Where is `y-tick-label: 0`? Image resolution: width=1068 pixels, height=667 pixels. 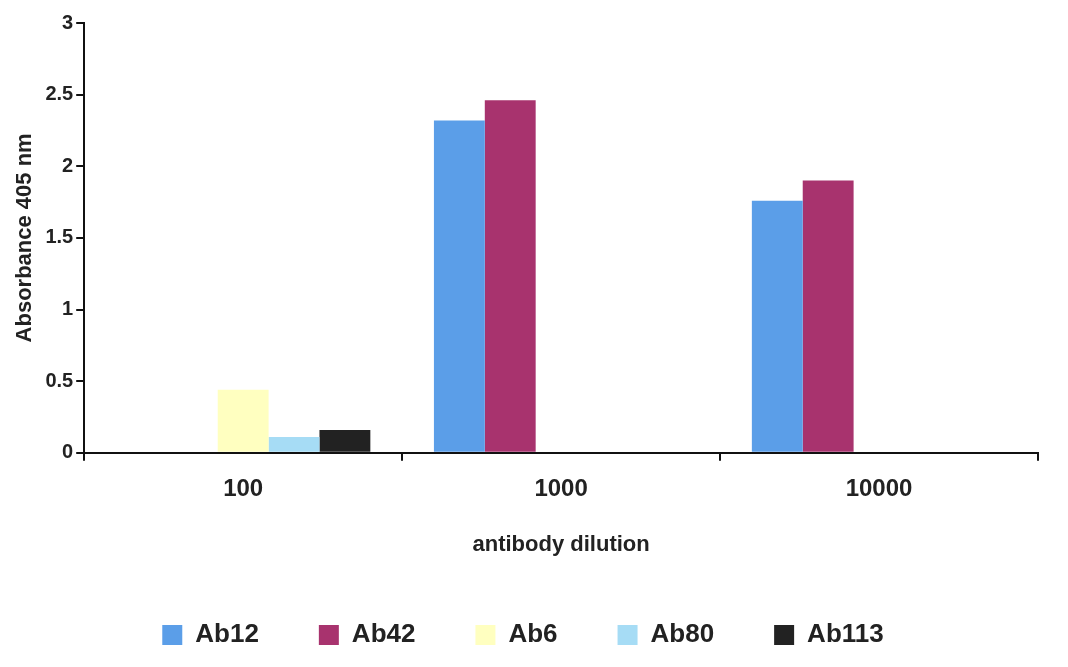 y-tick-label: 0 is located at coordinates (68, 451).